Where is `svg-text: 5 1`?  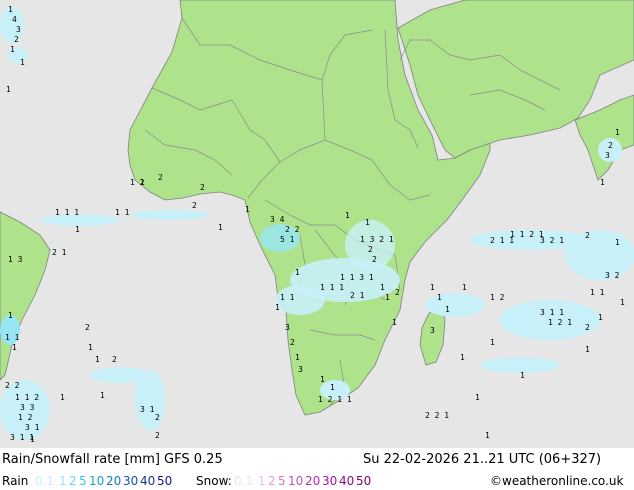 svg-text: 5 1 is located at coordinates (287, 239).